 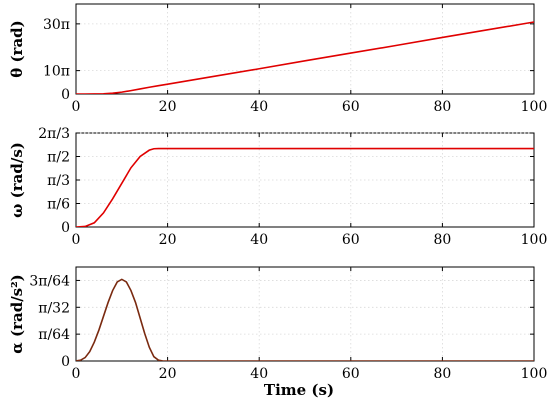 What do you see at coordinates (299, 390) in the screenshot?
I see `x-axis-label: Time (s)` at bounding box center [299, 390].